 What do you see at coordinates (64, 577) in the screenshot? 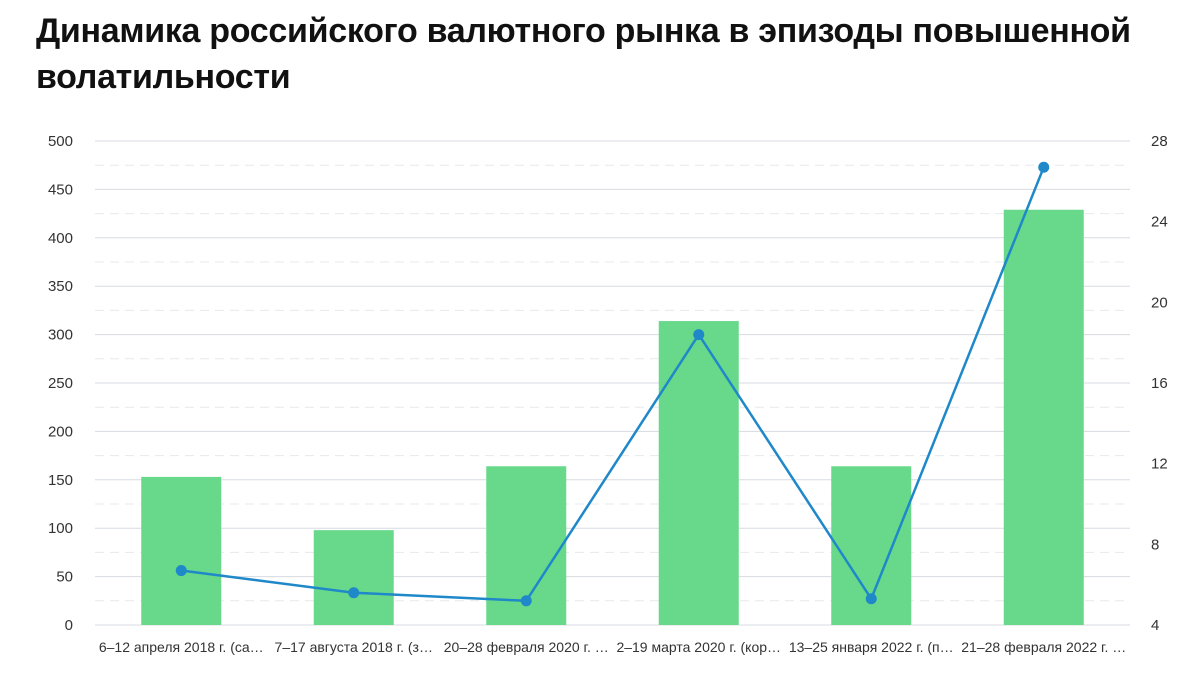
I see `y-tick-label-left: 50` at bounding box center [64, 577].